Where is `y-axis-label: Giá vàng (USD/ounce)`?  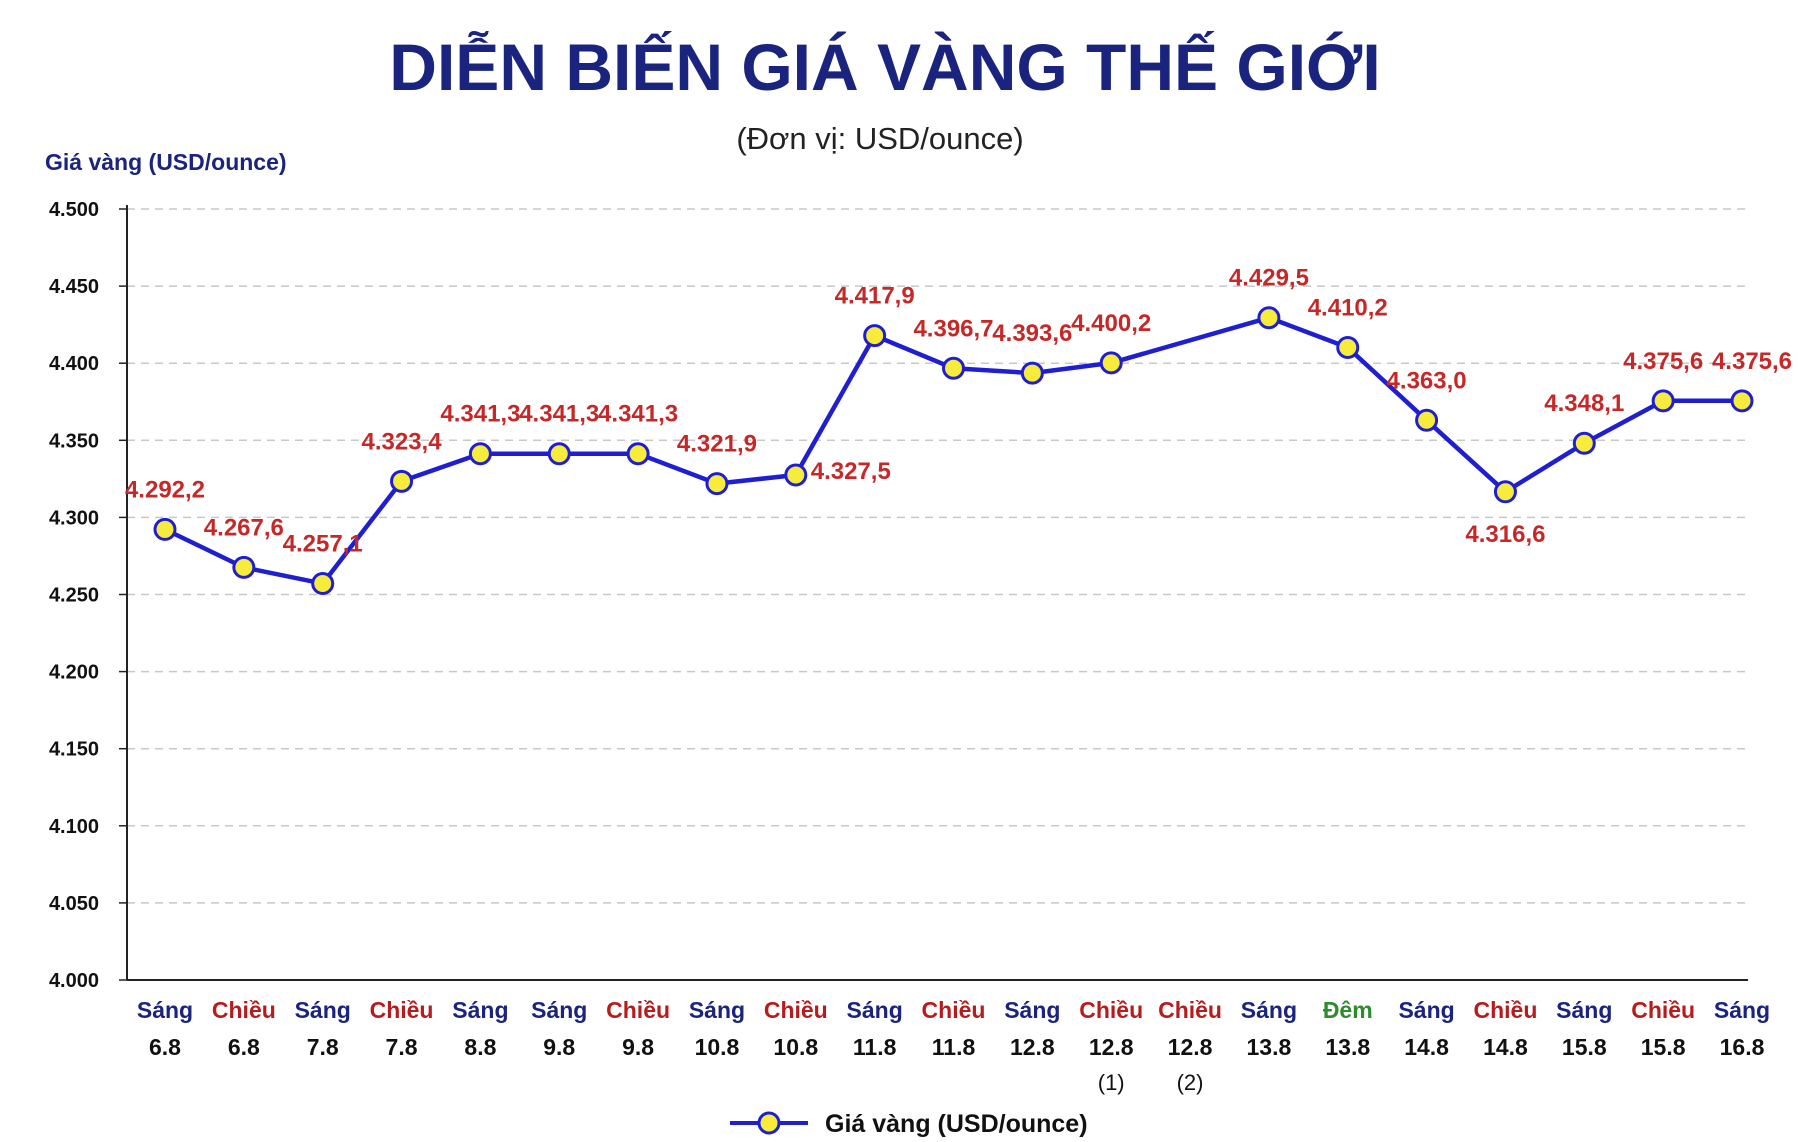 y-axis-label: Giá vàng (USD/ounce) is located at coordinates (166, 162).